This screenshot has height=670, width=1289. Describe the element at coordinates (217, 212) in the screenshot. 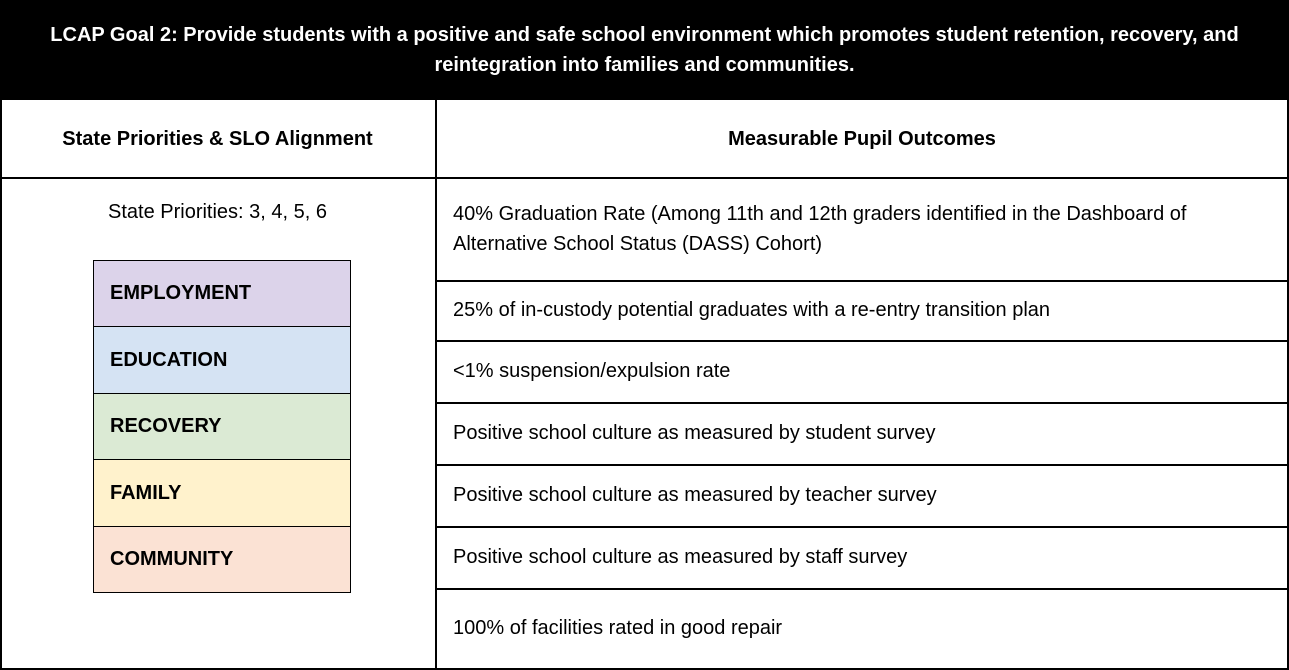

I see `state-priorities: State Priorities: 3, 4, 5, 6` at that location.